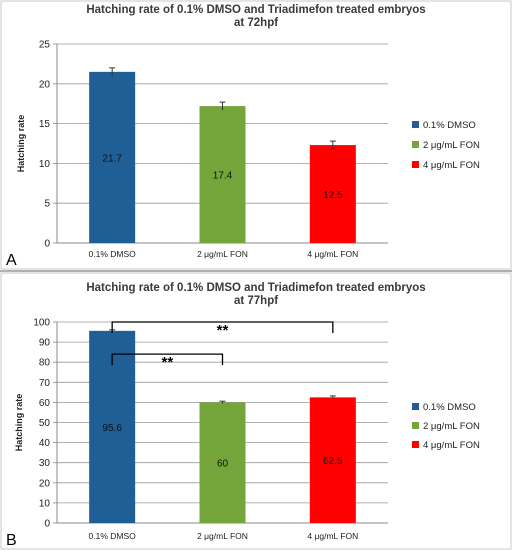 This screenshot has height=550, width=512. What do you see at coordinates (45, 423) in the screenshot?
I see `y-tick-label: 50` at bounding box center [45, 423].